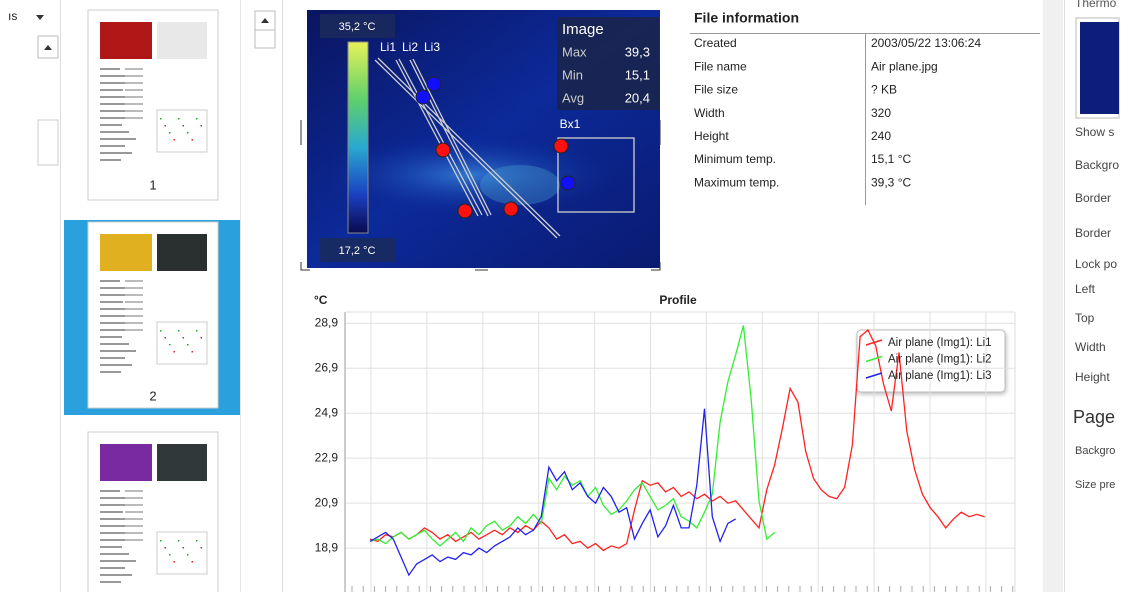  Describe the element at coordinates (495, 147) in the screenshot. I see `spot-markers` at that location.